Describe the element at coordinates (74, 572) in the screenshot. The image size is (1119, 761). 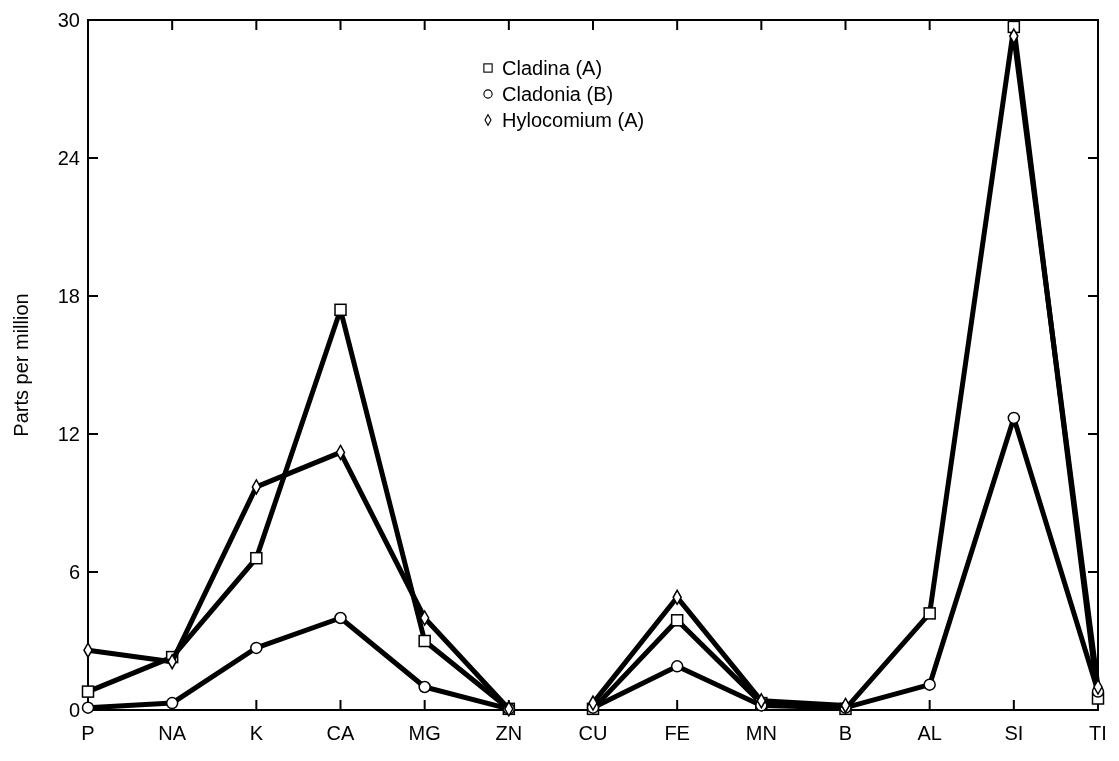
I see `y-tick-label: 6` at that location.